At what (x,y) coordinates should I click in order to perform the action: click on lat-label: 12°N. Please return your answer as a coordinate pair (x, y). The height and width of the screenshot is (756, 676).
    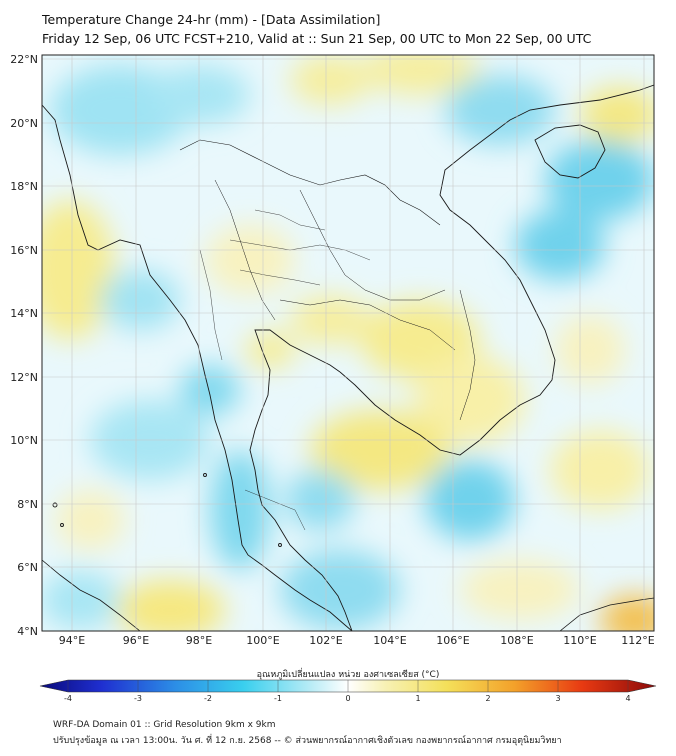
    Looking at the image, I should click on (24, 377).